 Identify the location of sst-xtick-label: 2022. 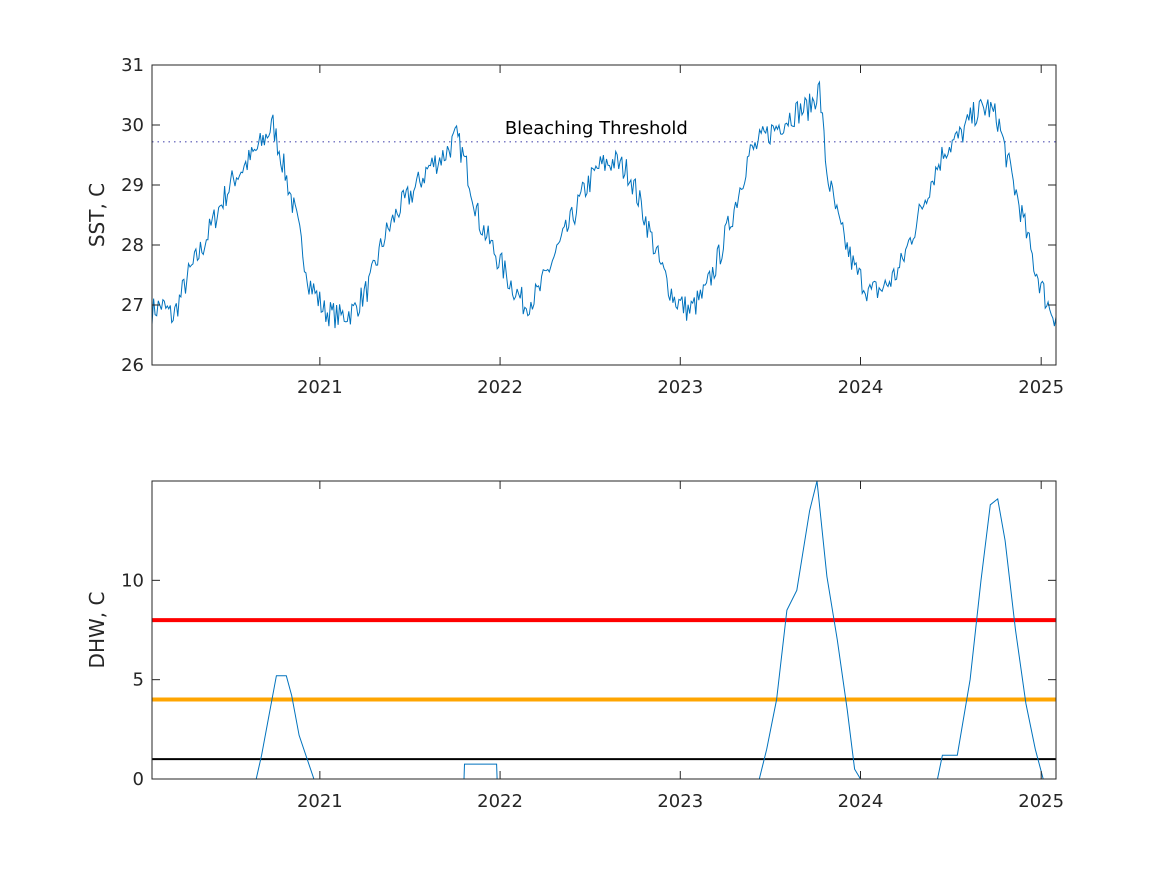
(500, 387).